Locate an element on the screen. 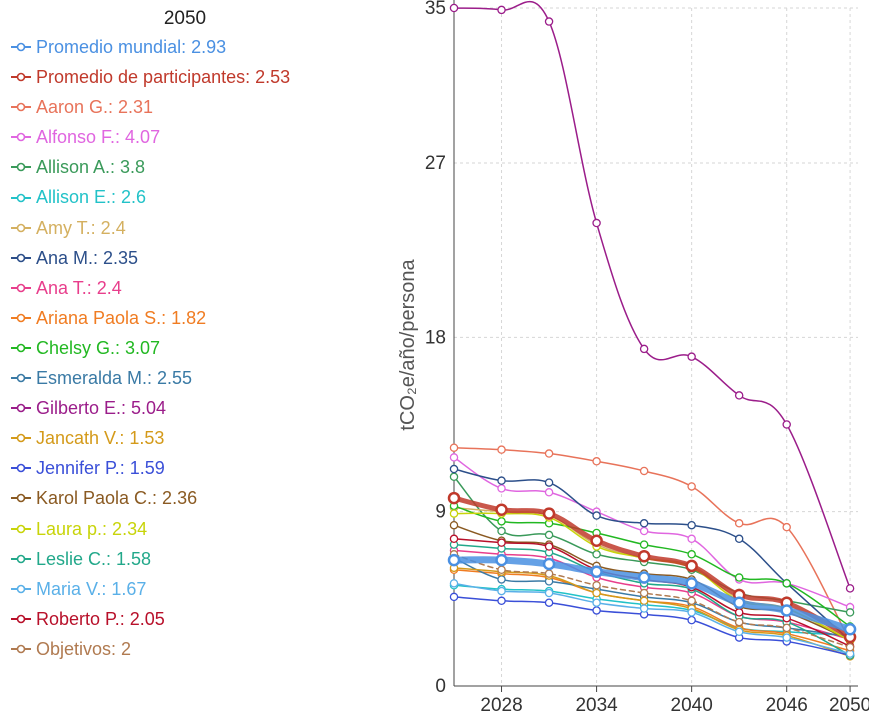 The width and height of the screenshot is (869, 720). legend-item: Allison E.: 2.6 is located at coordinates (190, 197).